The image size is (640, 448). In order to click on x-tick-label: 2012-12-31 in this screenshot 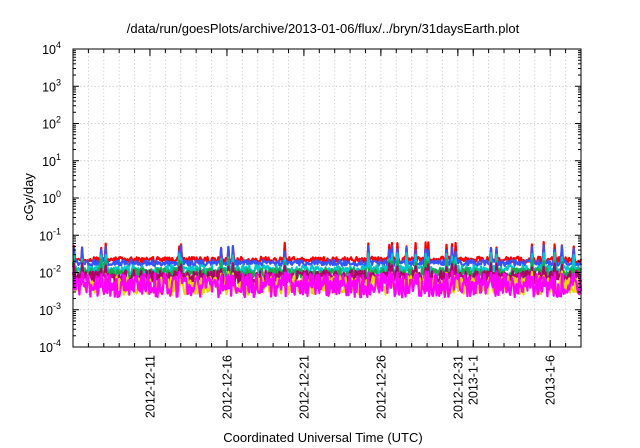, I will do `click(458, 387)`.